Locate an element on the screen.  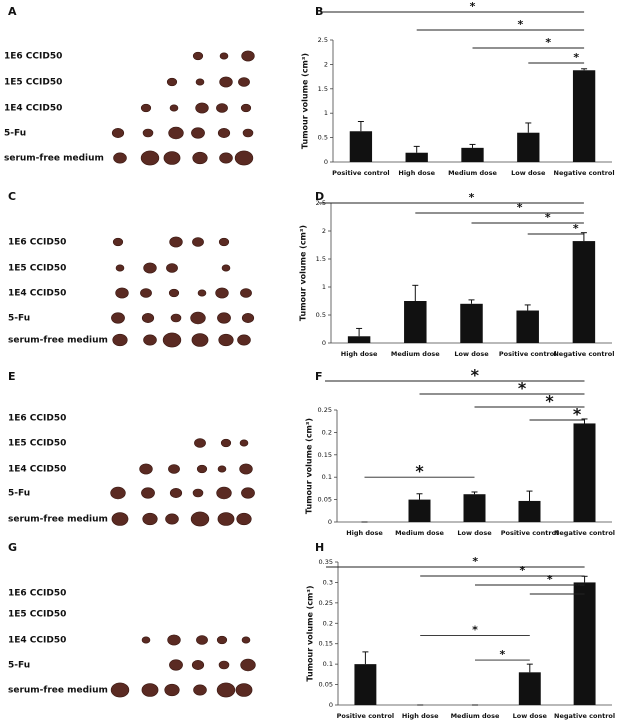
panel-label: G is located at coordinates (12, 547).